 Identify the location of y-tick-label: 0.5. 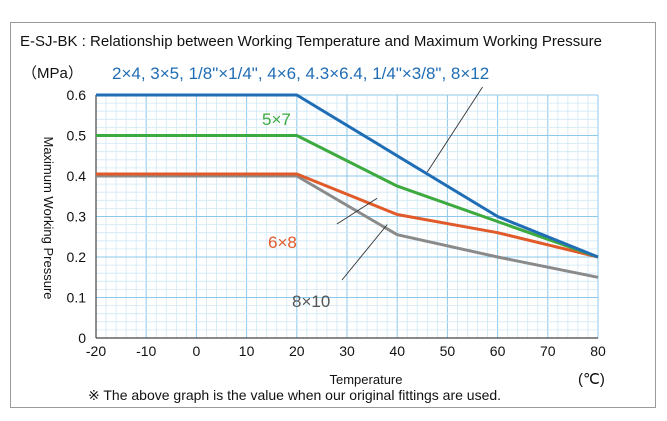
(77, 136).